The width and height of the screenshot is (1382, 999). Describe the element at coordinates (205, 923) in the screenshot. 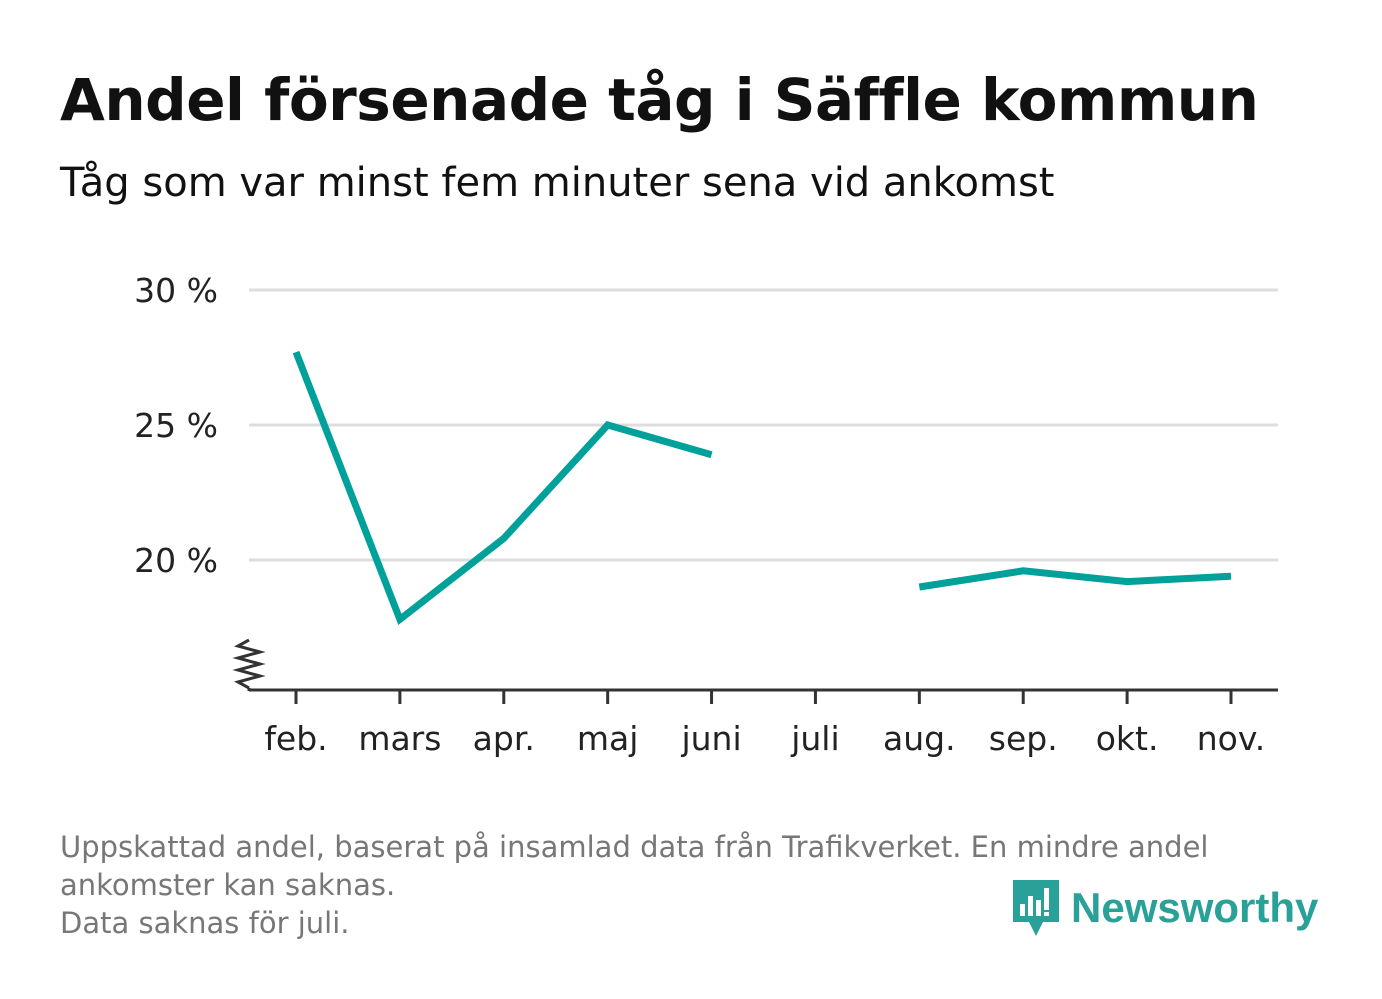

I see `footnote-line-3: Data saknas för juli.` at that location.